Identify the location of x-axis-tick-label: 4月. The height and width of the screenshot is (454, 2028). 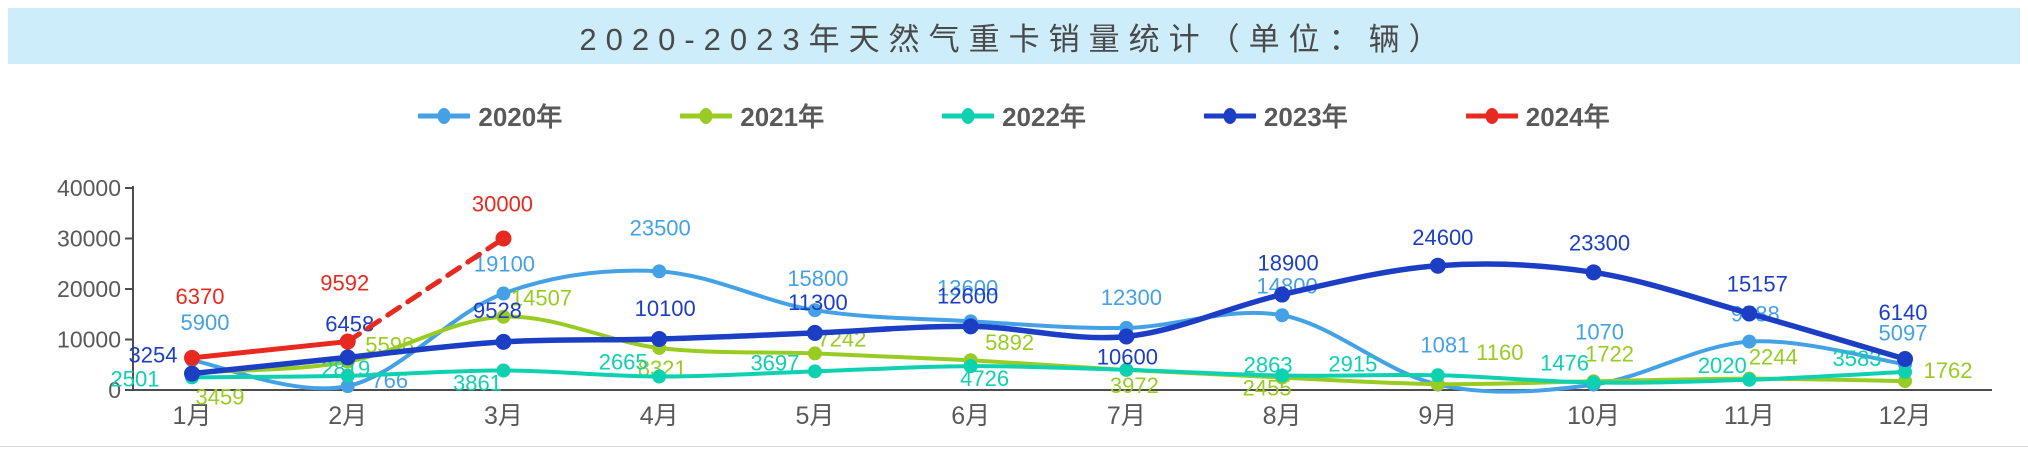
(659, 416).